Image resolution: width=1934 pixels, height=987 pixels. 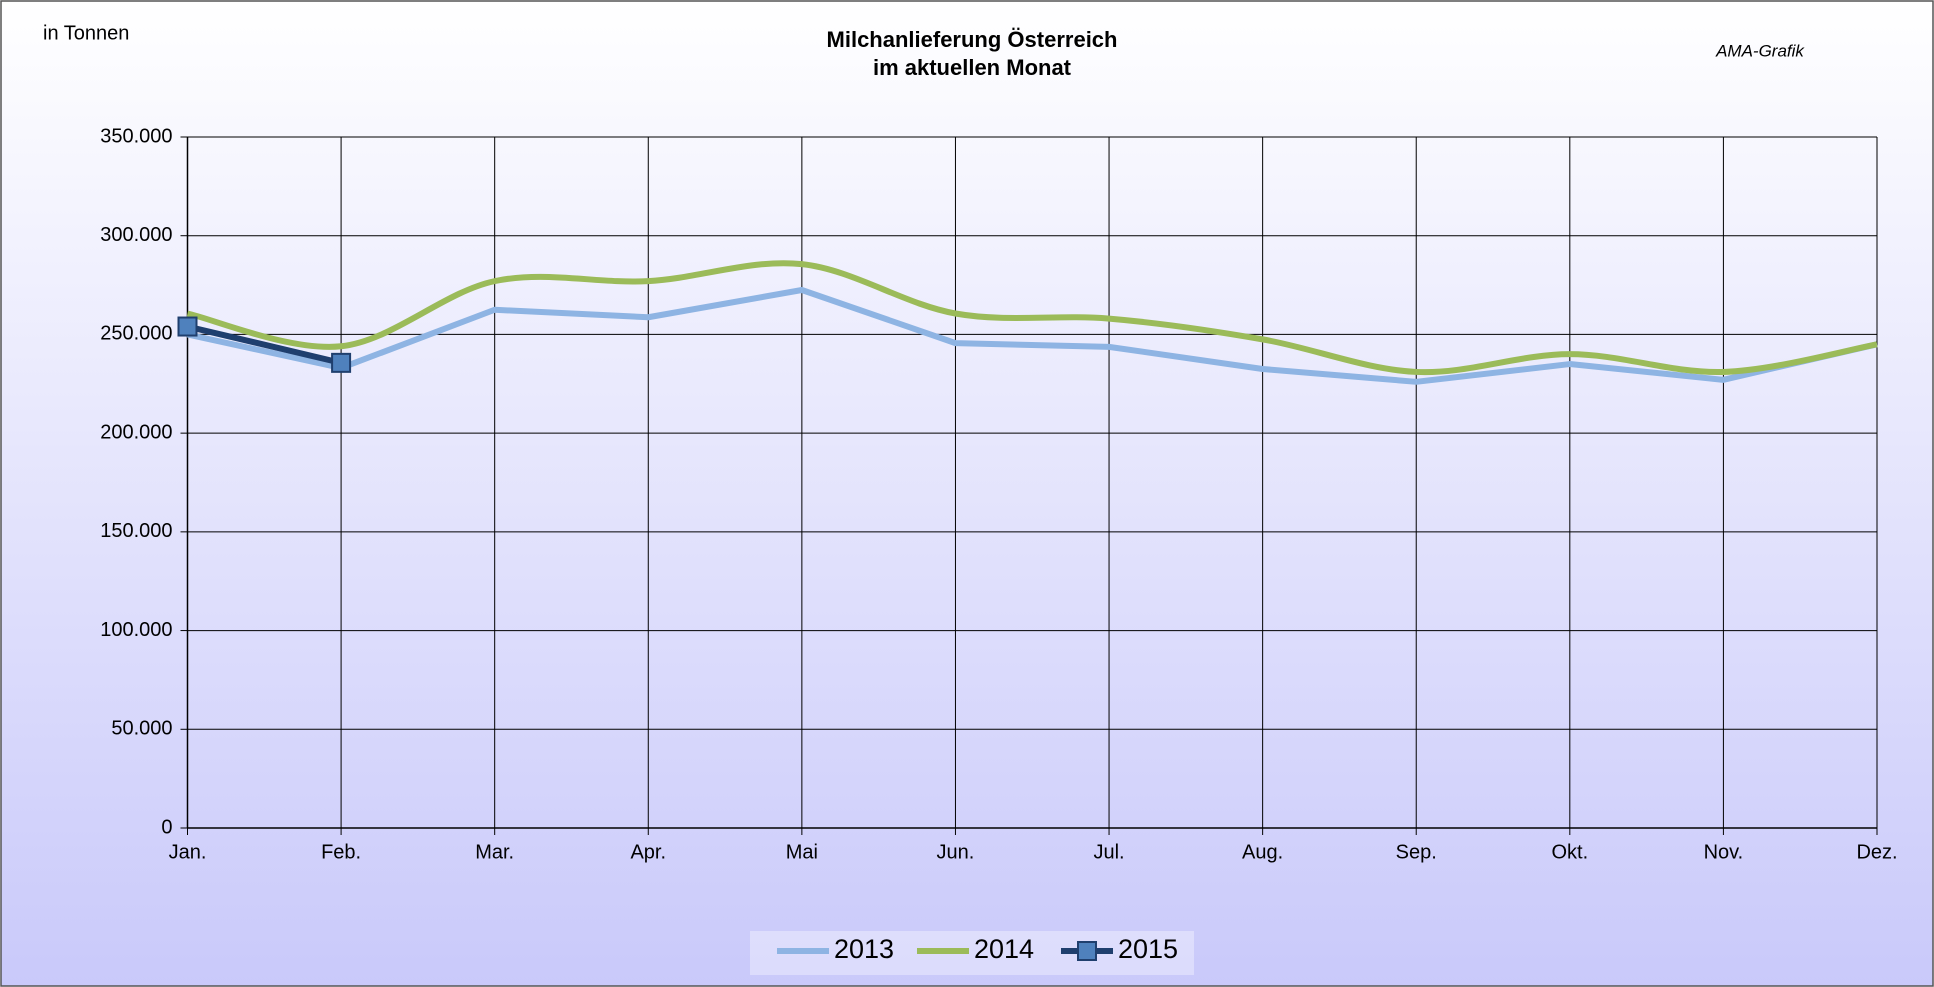 What do you see at coordinates (1569, 852) in the screenshot?
I see `x-tick-label: Okt.` at bounding box center [1569, 852].